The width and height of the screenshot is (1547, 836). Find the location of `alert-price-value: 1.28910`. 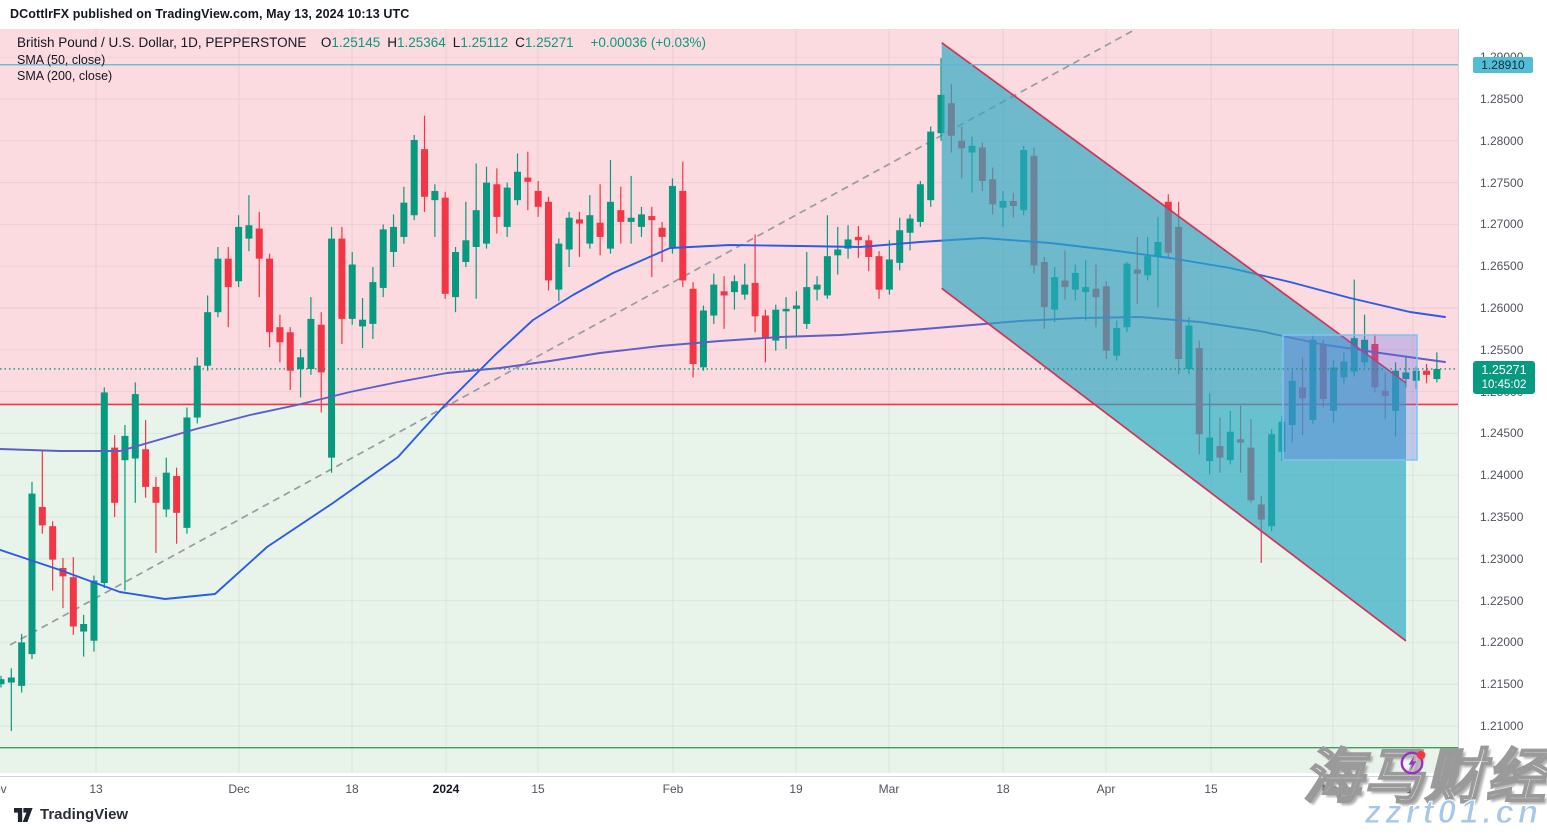

alert-price-value: 1.28910 is located at coordinates (1503, 64).